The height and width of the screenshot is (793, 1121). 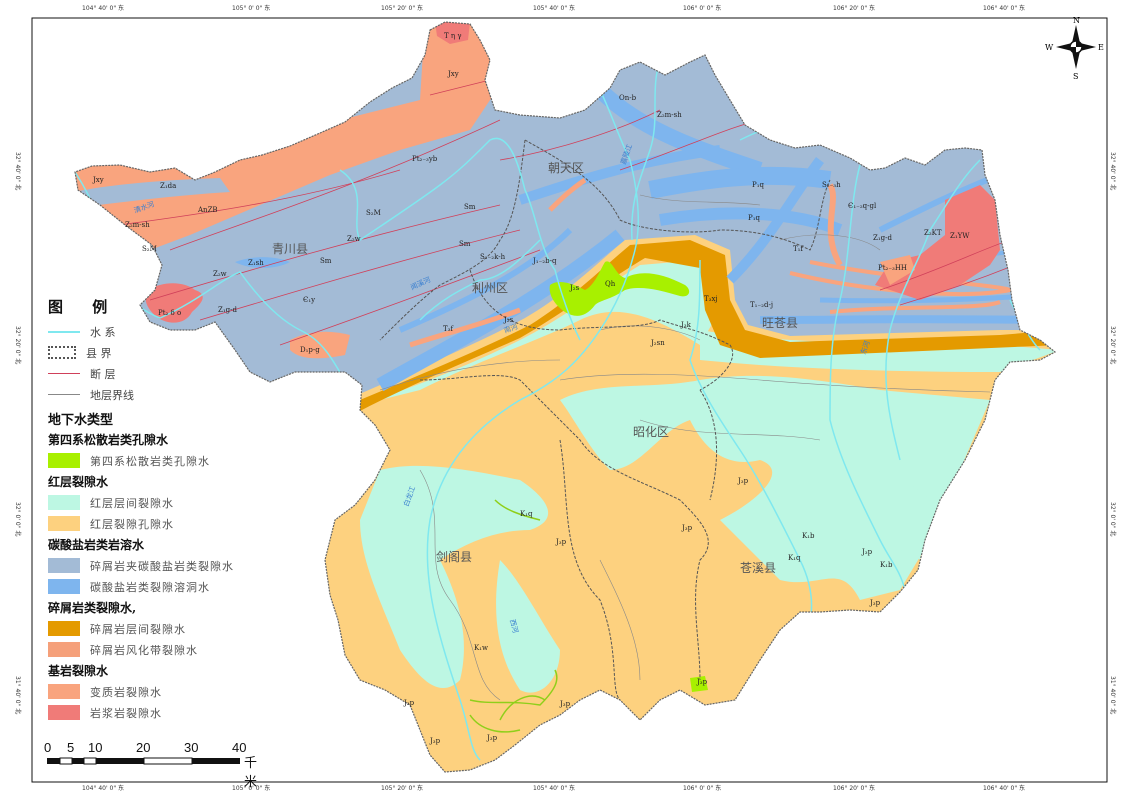 I want to click on stratum-line-icon, so click(x=64, y=394).